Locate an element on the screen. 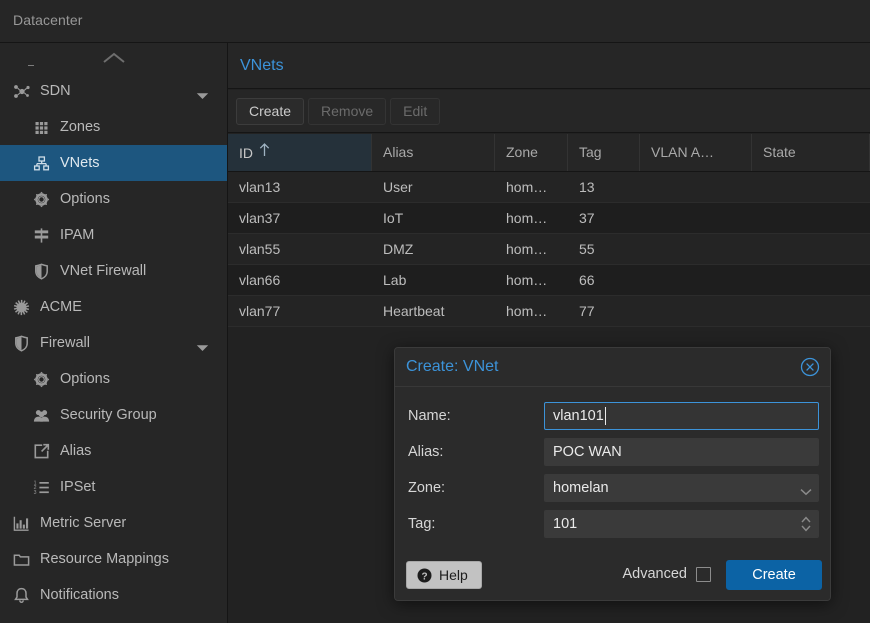 Image resolution: width=870 pixels, height=623 pixels. table-row: vlan13 User hom… 13 is located at coordinates (549, 187).